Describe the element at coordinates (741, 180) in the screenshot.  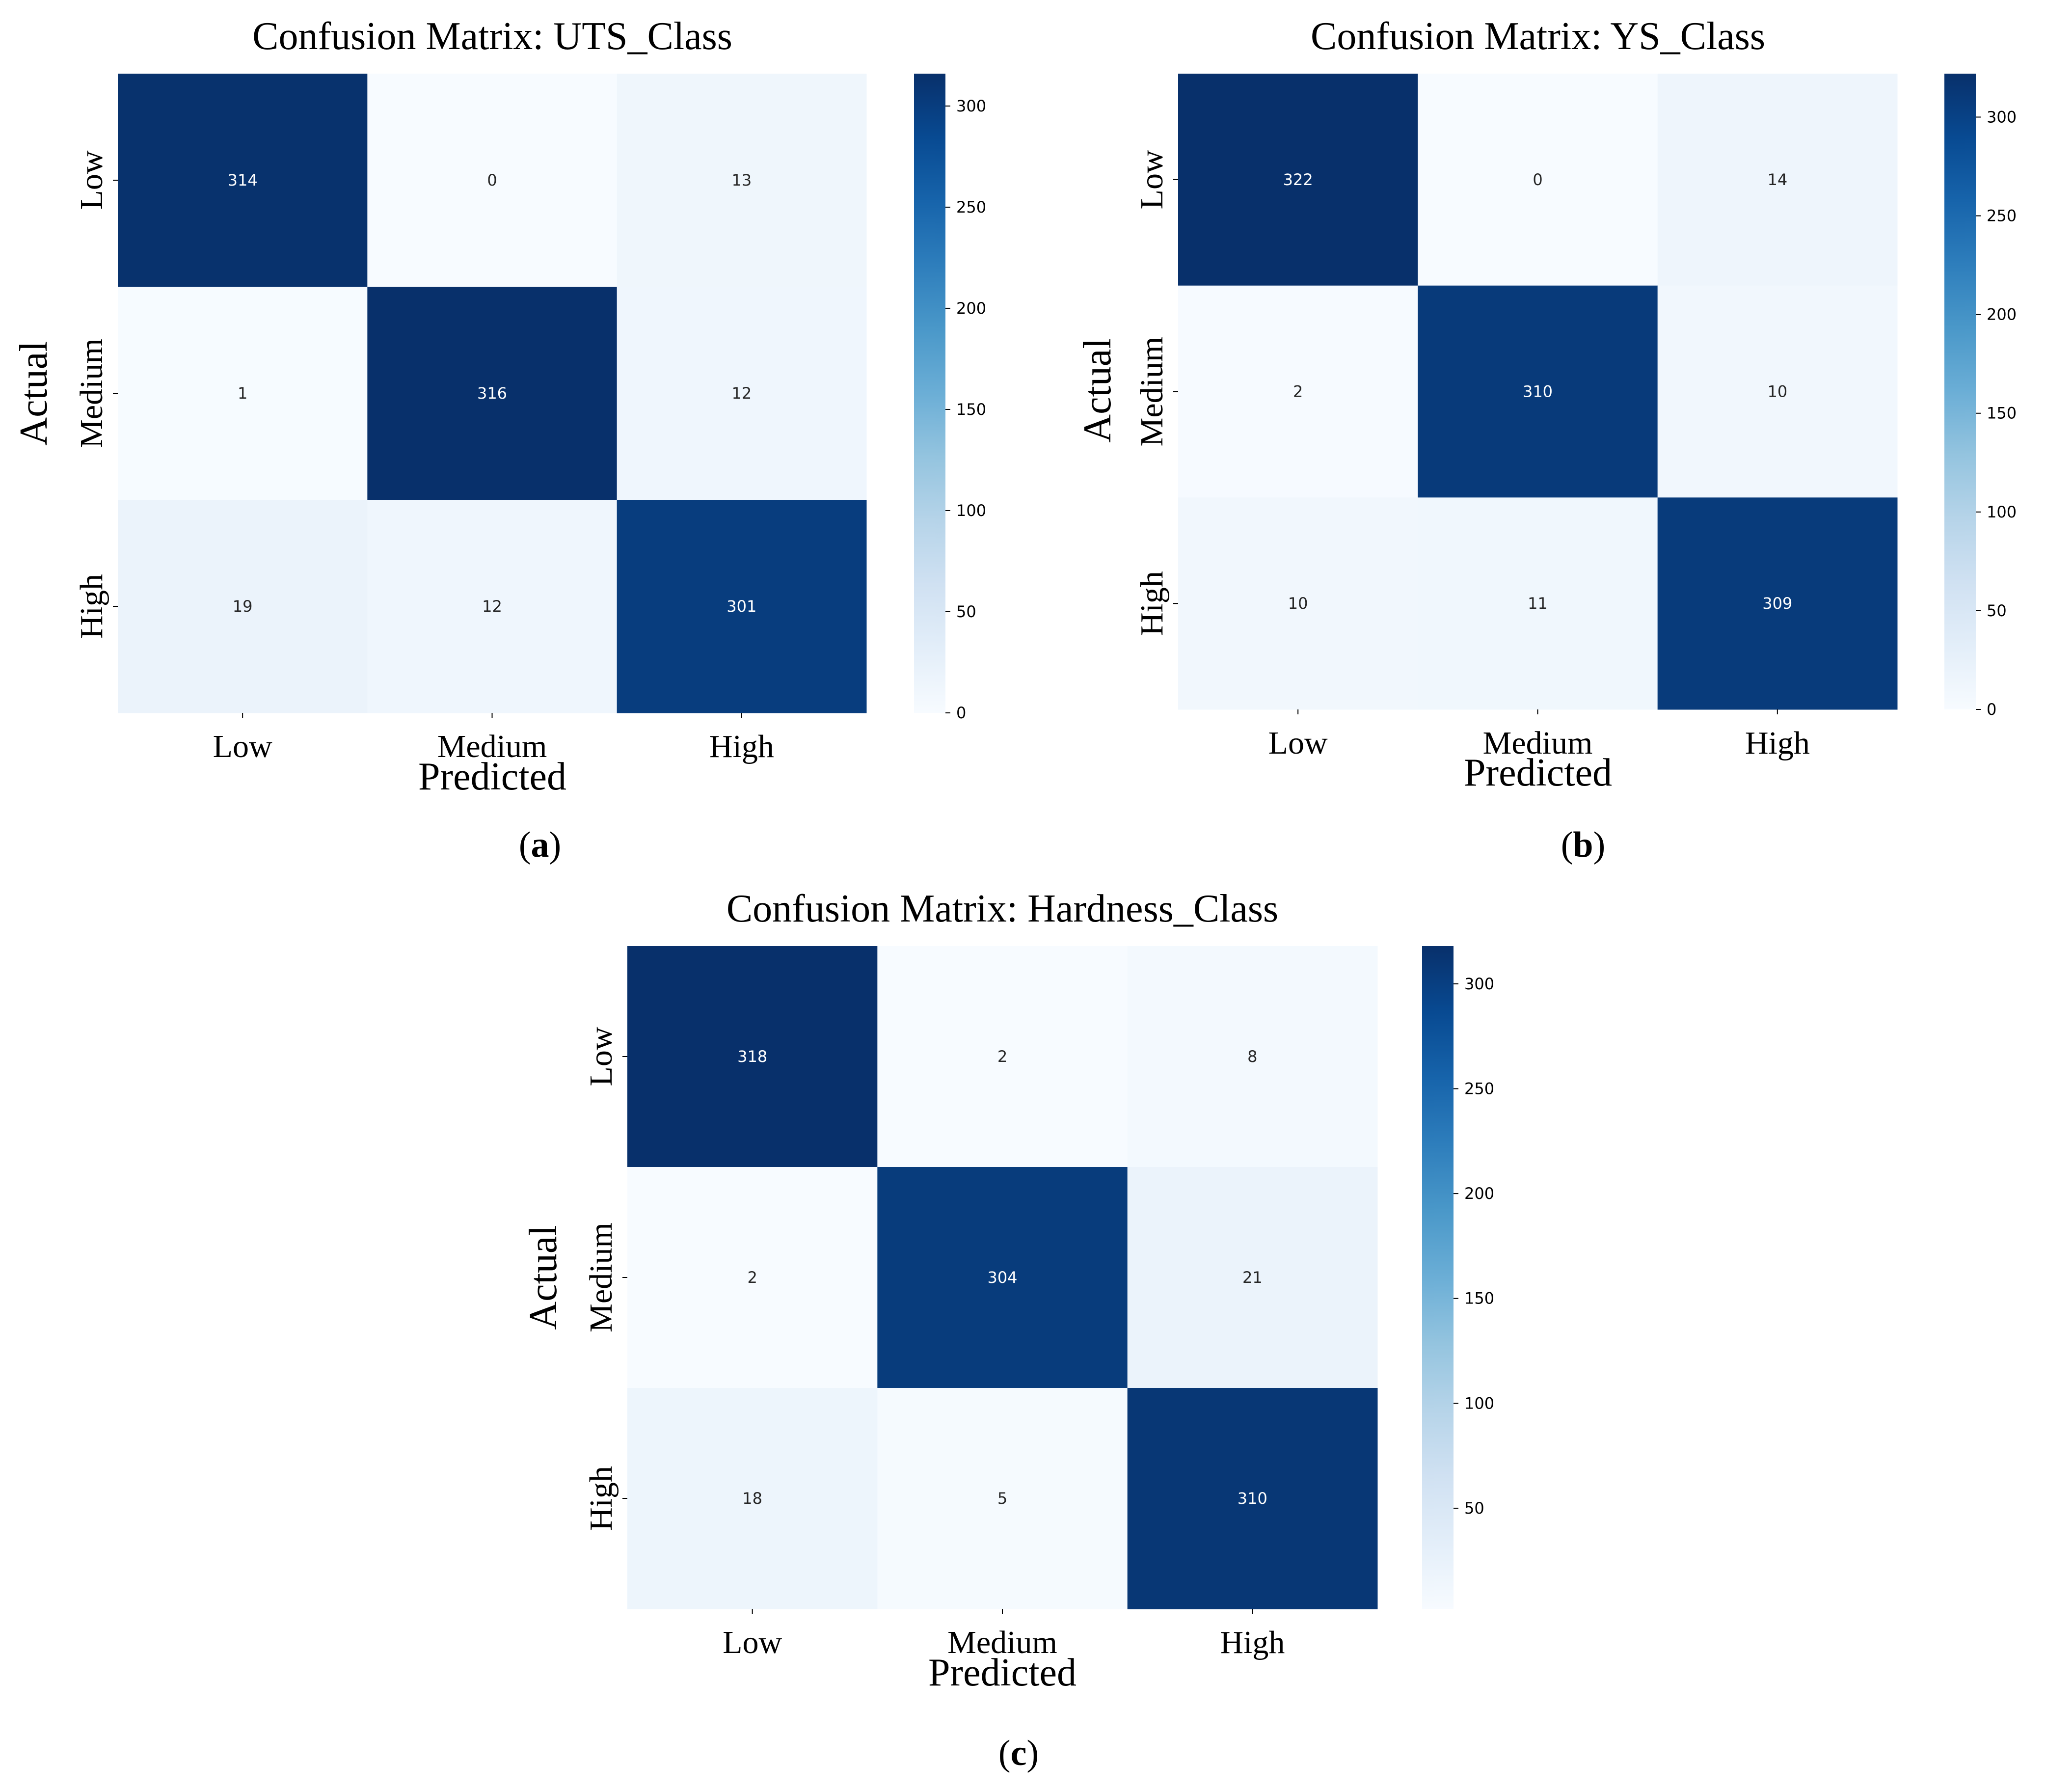
I see `cell-value-label: 13` at that location.